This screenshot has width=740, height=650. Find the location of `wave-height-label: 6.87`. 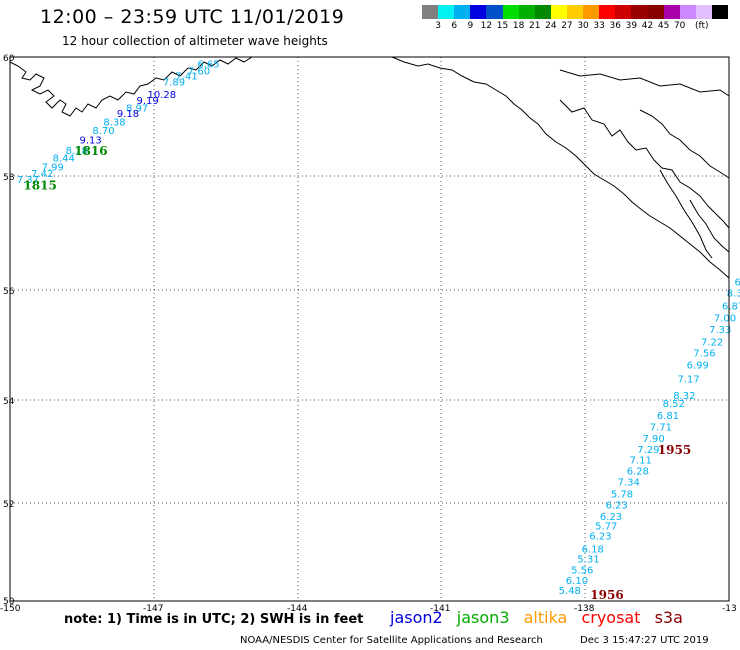

wave-height-label: 6.87 is located at coordinates (731, 306).